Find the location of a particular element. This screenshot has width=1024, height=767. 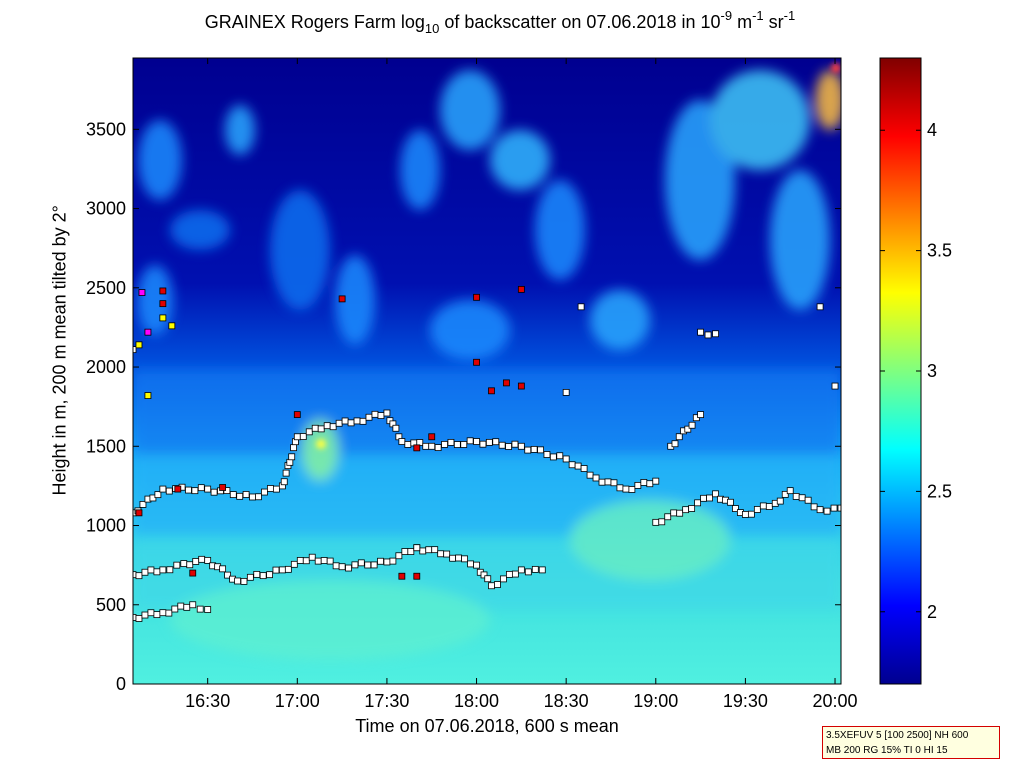

y-tick-label: 2500 is located at coordinates (106, 288).